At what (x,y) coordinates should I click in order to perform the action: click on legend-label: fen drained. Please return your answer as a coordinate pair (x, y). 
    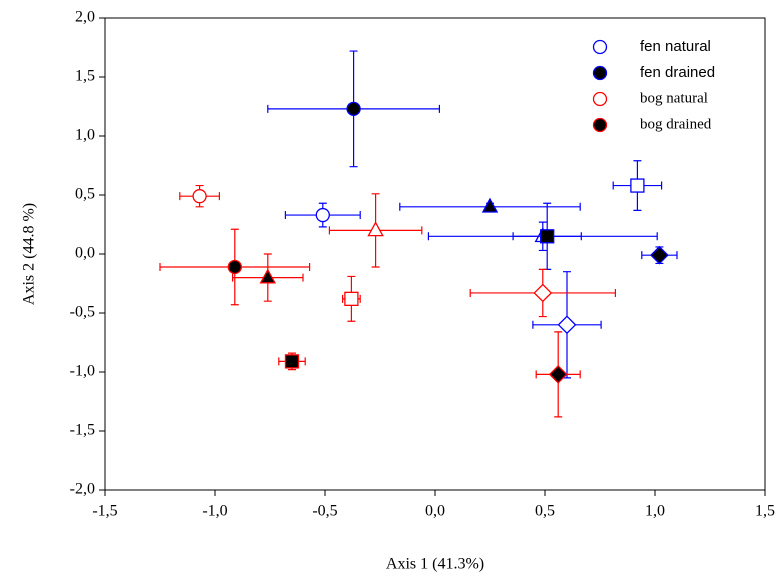
    Looking at the image, I should click on (677, 72).